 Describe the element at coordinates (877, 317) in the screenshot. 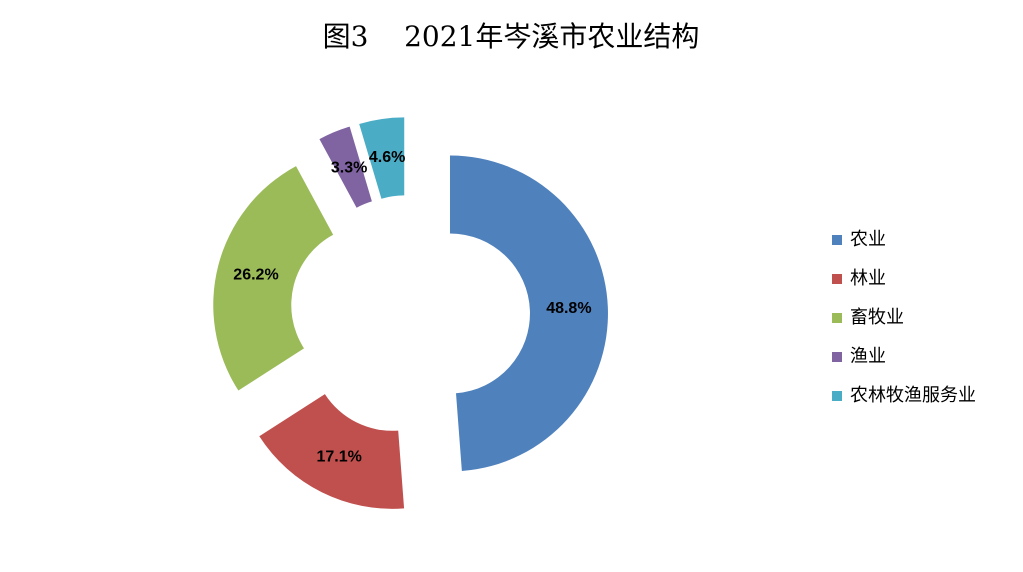

I see `legend-label: 畜牧业` at that location.